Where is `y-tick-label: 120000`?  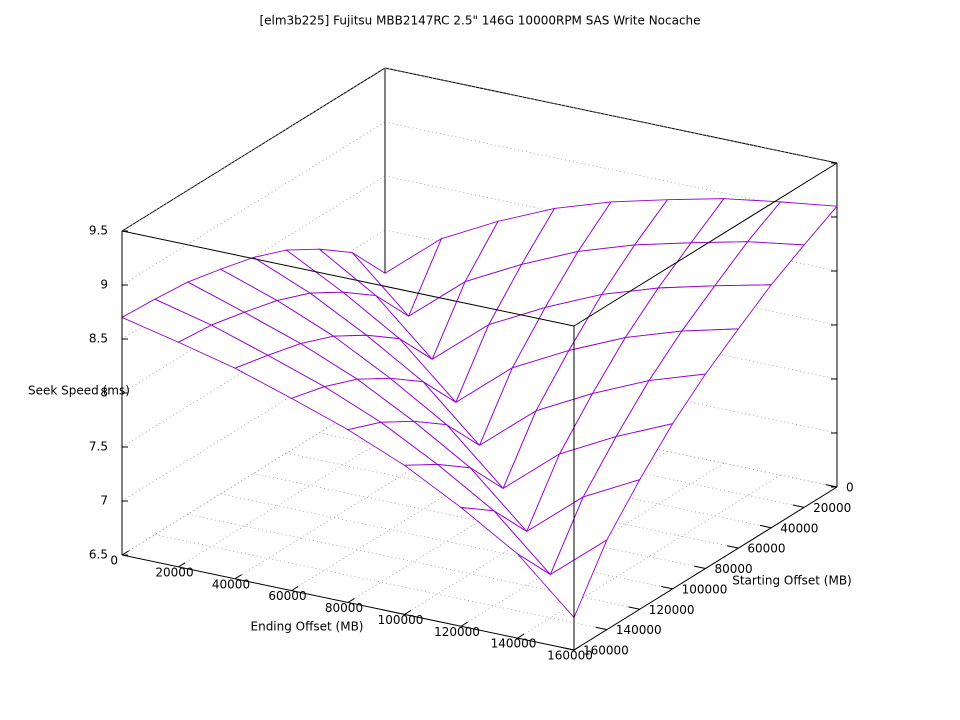
y-tick-label: 120000 is located at coordinates (672, 610).